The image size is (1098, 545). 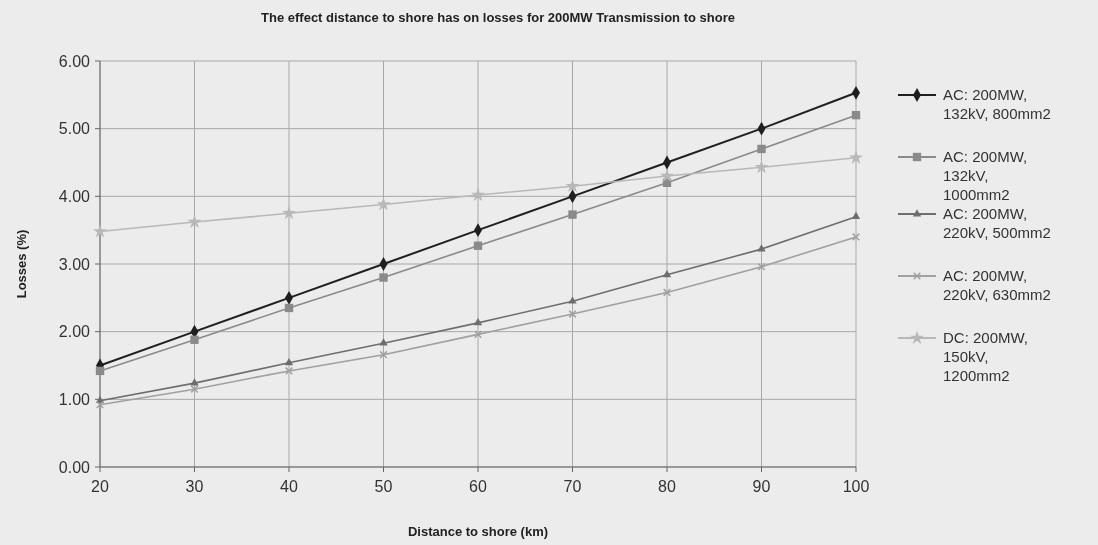 What do you see at coordinates (383, 486) in the screenshot?
I see `x-tick-label: 50` at bounding box center [383, 486].